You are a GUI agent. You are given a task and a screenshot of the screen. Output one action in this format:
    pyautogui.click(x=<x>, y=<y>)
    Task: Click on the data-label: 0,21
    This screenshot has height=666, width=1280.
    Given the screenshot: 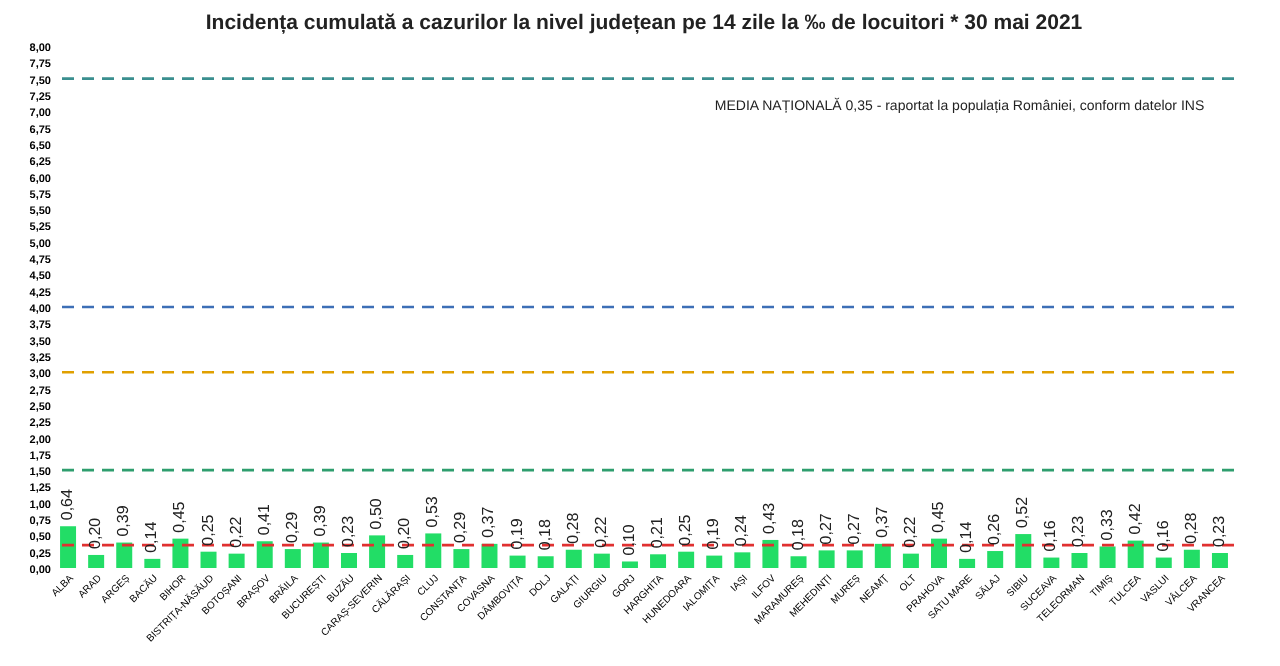 What is the action you would take?
    pyautogui.click(x=657, y=532)
    